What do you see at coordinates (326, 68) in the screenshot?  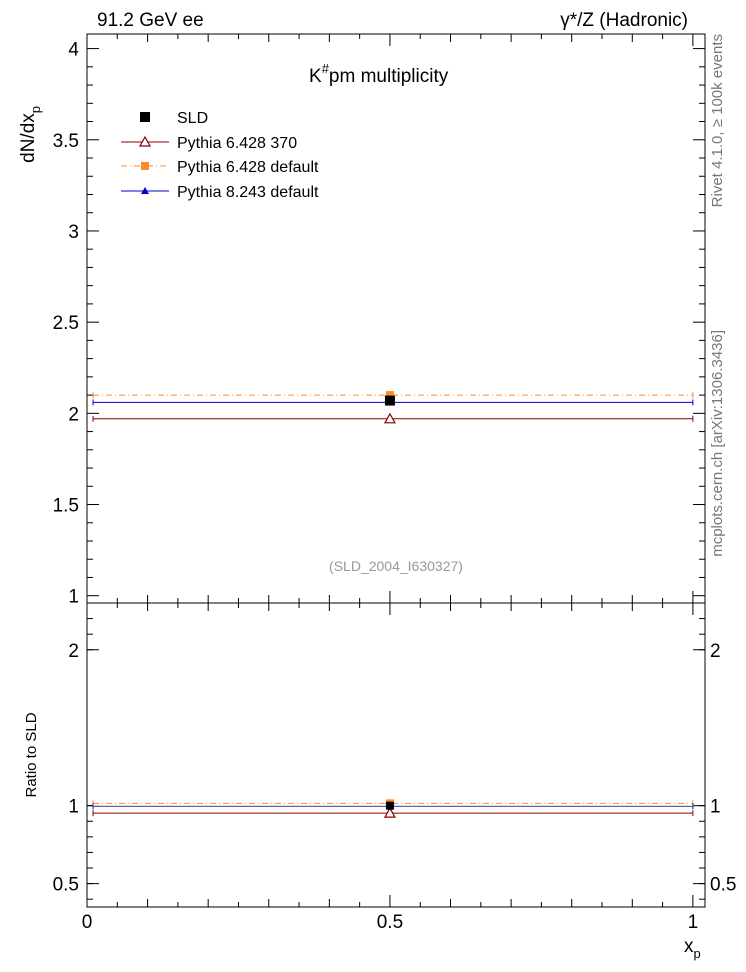 I see `chart-title-sup: #` at bounding box center [326, 68].